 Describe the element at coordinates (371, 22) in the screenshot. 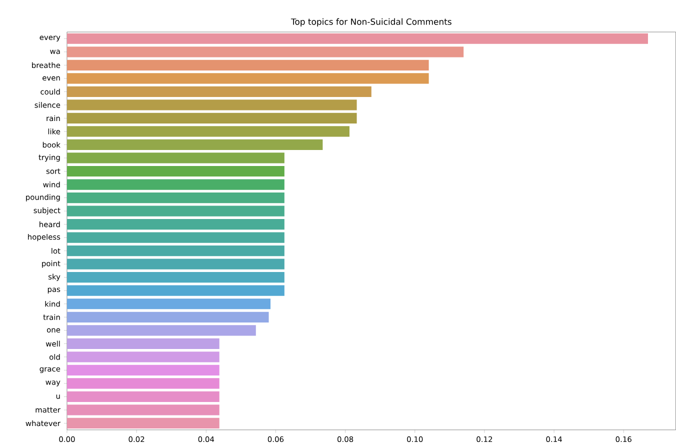

I see `chart-title: Top topics for Non-Suicidal Comments` at that location.